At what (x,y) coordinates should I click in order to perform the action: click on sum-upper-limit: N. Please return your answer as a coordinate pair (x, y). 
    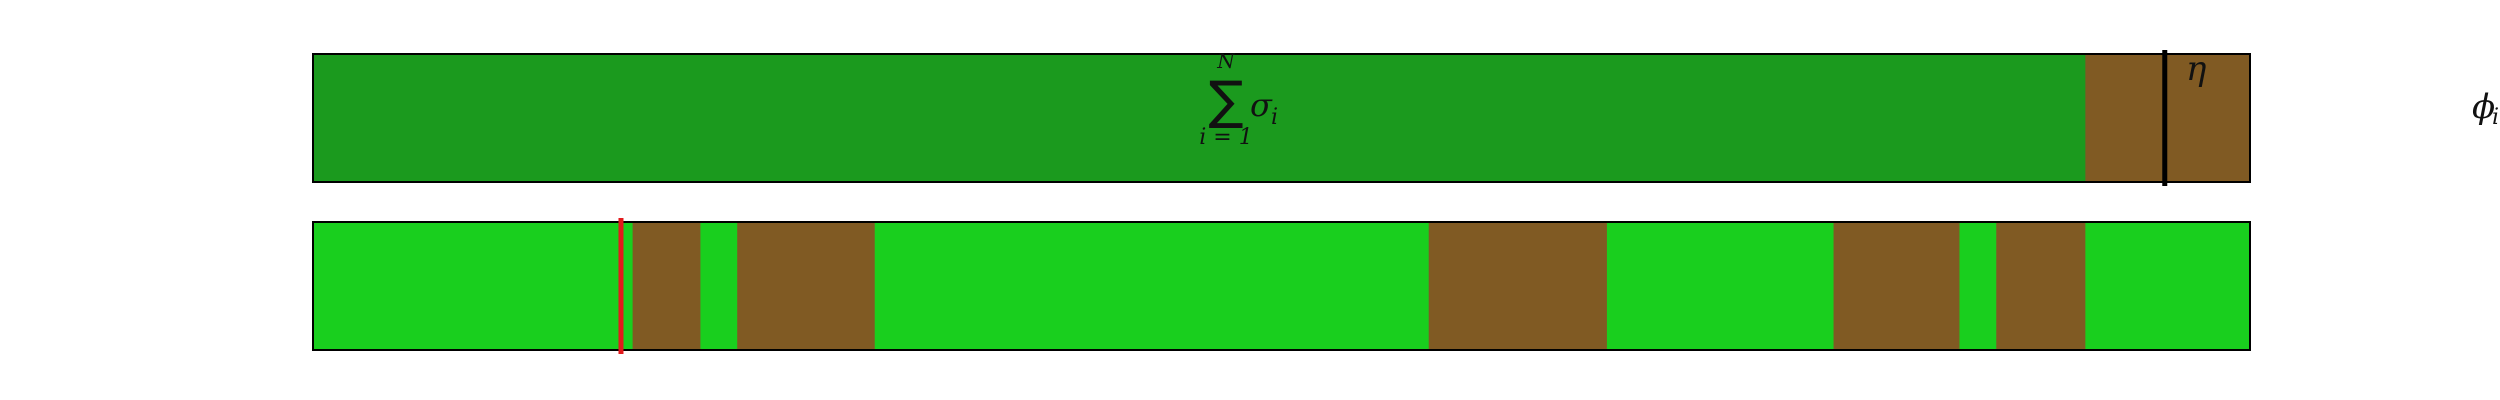
    Looking at the image, I should click on (1226, 61).